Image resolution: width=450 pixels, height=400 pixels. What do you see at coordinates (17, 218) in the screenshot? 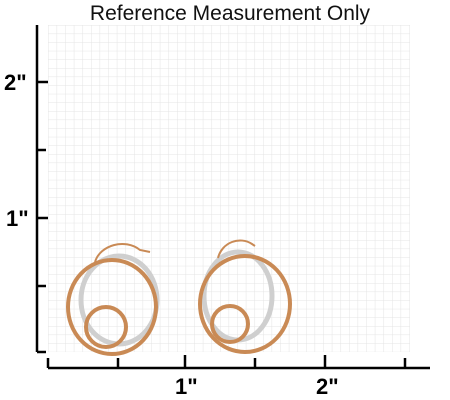
I see `y-label: 1"` at bounding box center [17, 218].